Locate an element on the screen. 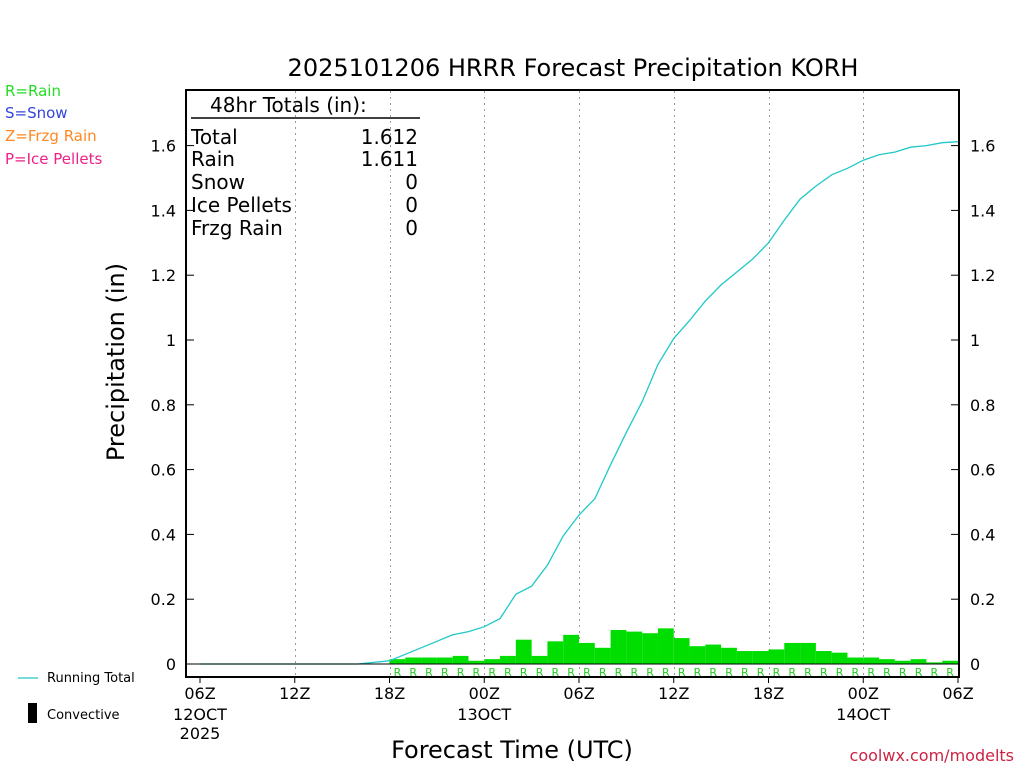  y-tick-label-left: 0.6 is located at coordinates (163, 470).